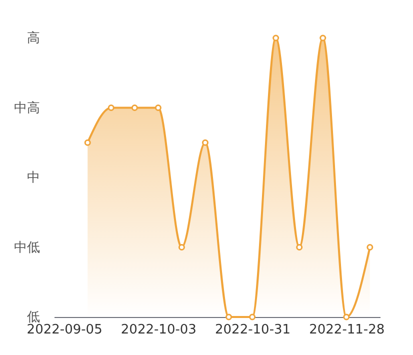 This screenshot has width=413, height=355. What do you see at coordinates (64, 330) in the screenshot?
I see `x-tick-label: 2022-09-05` at bounding box center [64, 330].